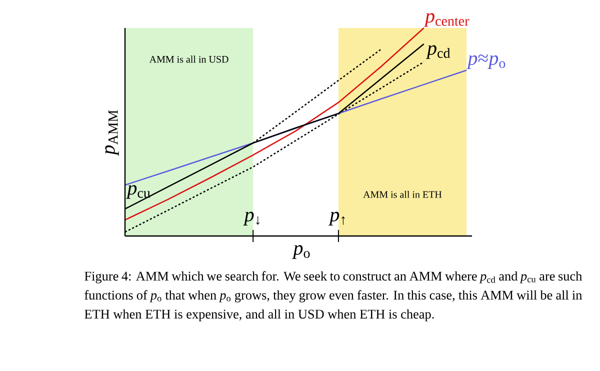  I want to click on annotation: p$_{cd}$, so click(438, 52).